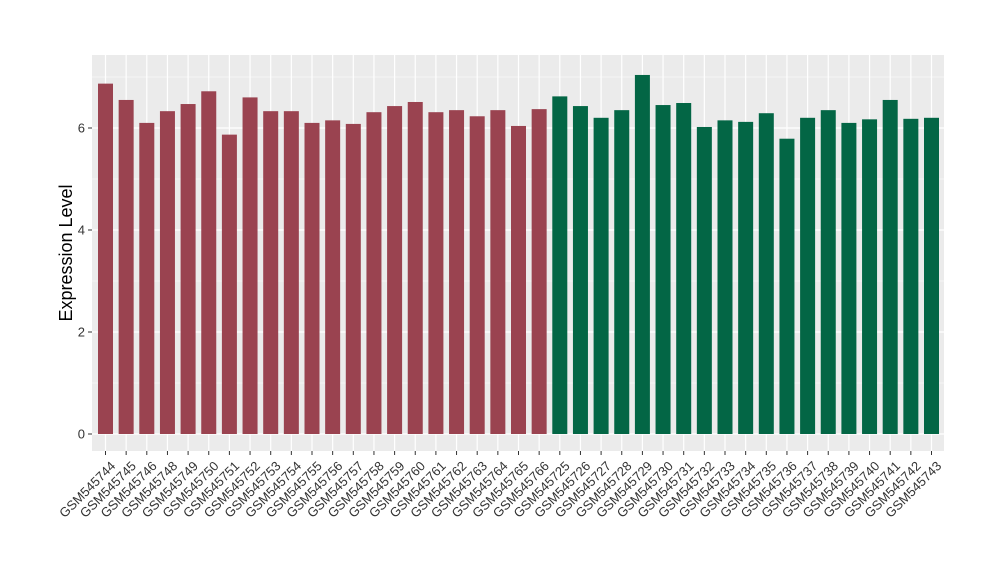  I want to click on y-tick-label: 4, so click(81, 230).